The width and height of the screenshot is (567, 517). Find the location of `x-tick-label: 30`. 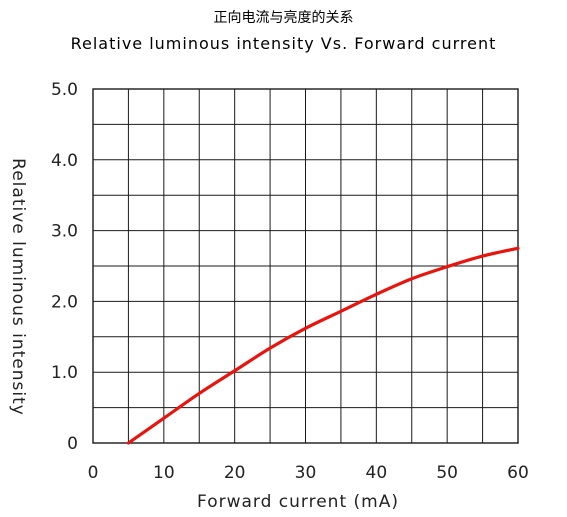

x-tick-label: 30 is located at coordinates (306, 473).